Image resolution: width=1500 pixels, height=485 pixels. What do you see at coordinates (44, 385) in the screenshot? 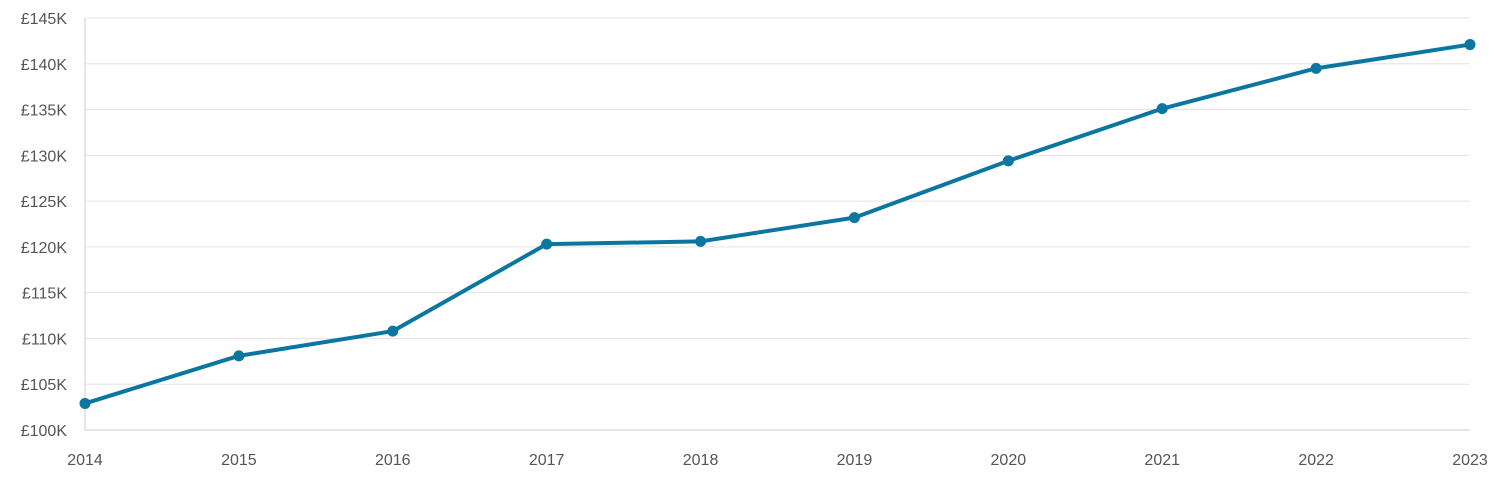
I see `y-tick-label-1: £105K` at bounding box center [44, 385].